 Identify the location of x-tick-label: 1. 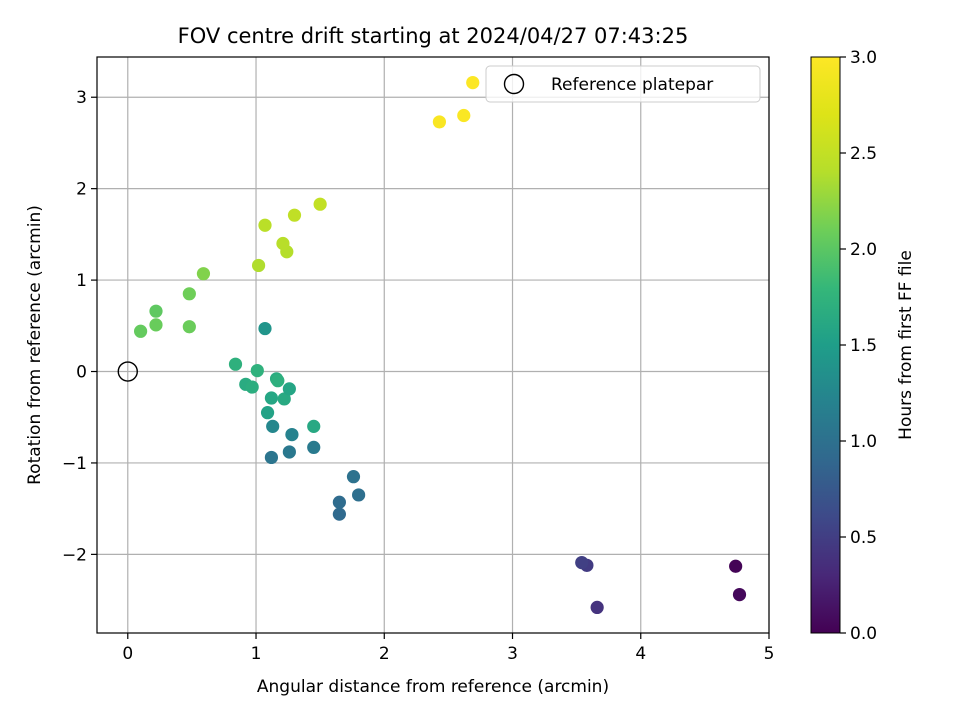
(256, 654).